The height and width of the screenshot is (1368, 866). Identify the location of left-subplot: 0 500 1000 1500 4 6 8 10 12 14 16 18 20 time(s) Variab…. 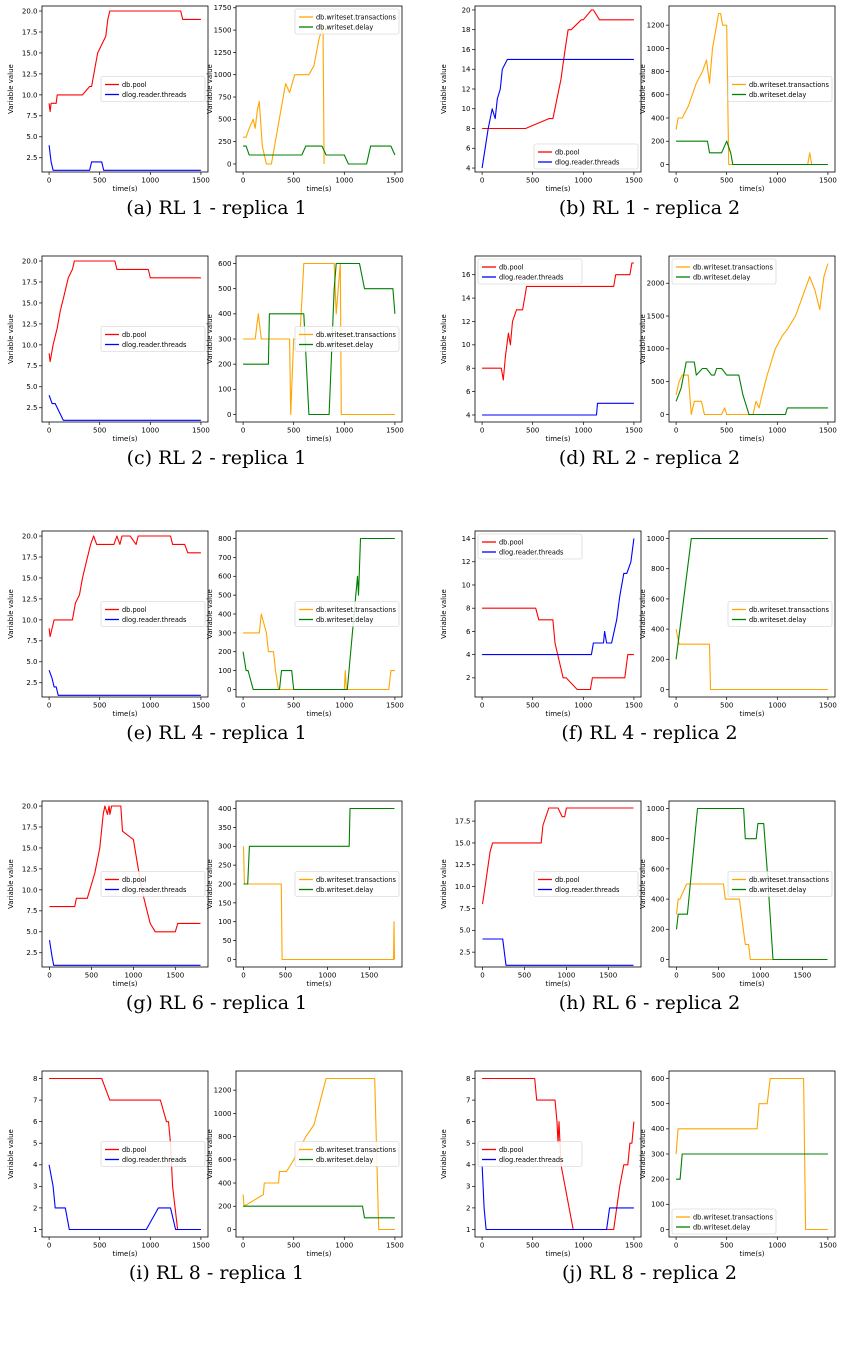
(541, 99).